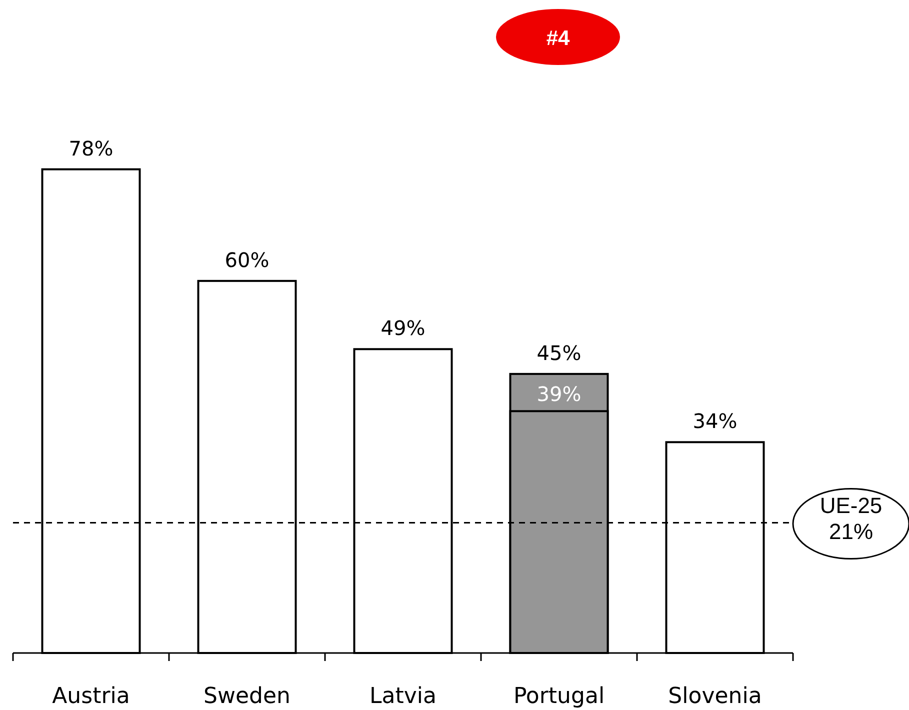 The width and height of the screenshot is (909, 710). Describe the element at coordinates (715, 421) in the screenshot. I see `data-label: 34%` at that location.